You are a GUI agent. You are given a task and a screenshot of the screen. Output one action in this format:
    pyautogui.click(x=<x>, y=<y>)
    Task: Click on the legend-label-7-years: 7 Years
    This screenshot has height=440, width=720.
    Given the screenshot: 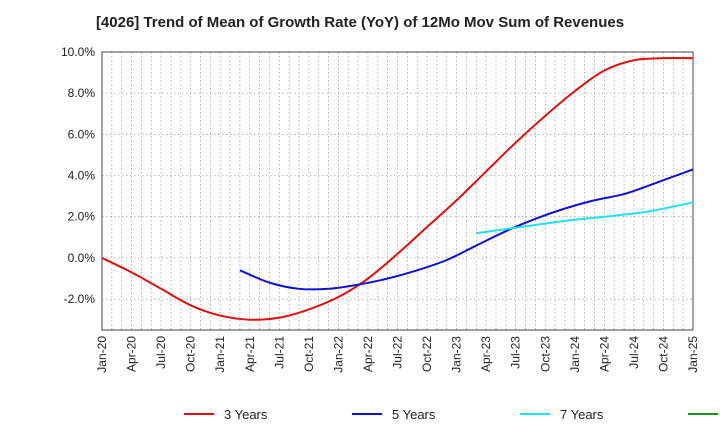 What is the action you would take?
    pyautogui.click(x=582, y=414)
    